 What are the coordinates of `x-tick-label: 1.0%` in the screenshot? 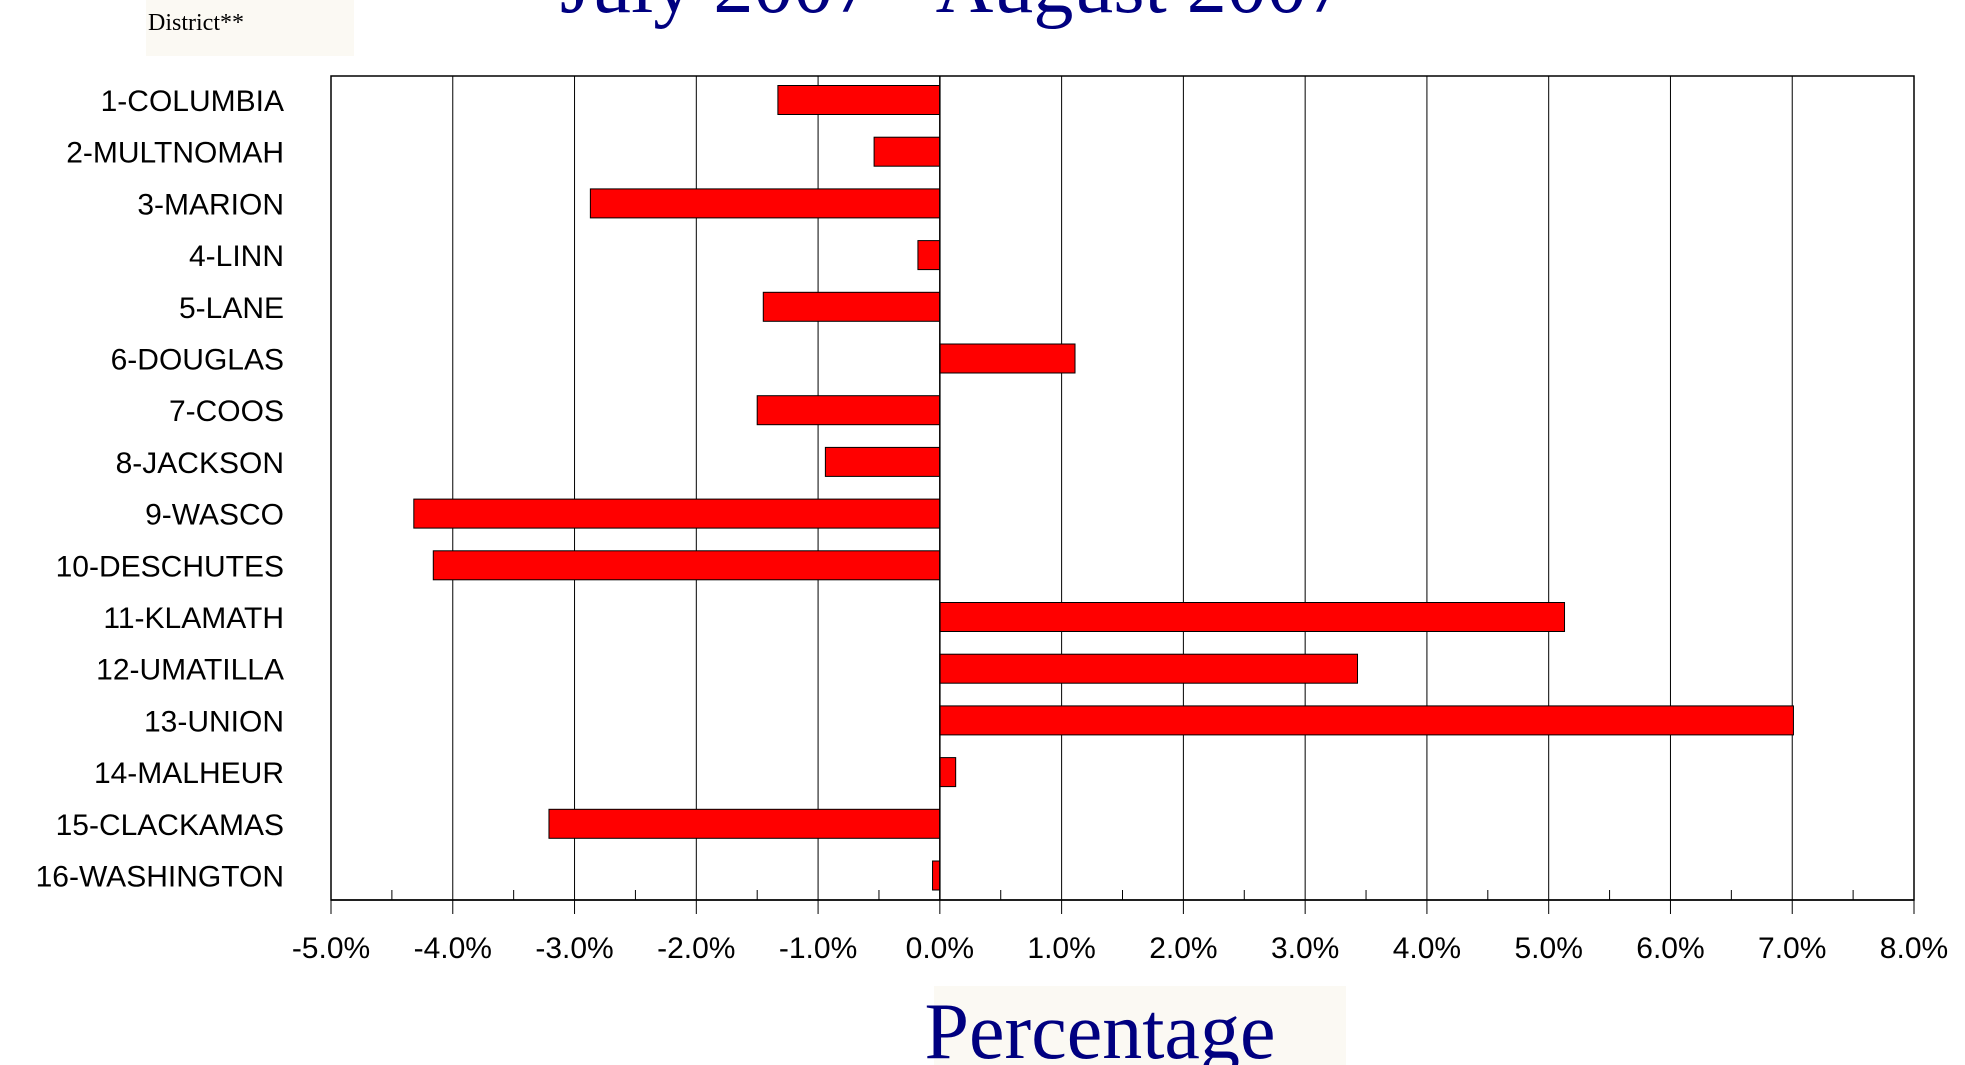 It's located at (1061, 948).